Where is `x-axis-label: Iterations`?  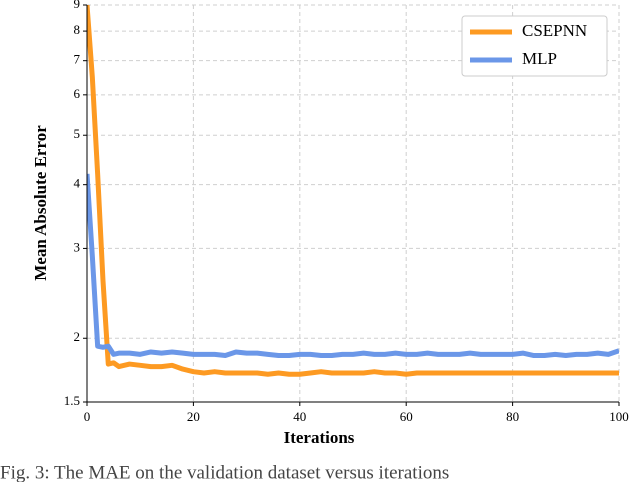
x-axis-label: Iterations is located at coordinates (319, 437).